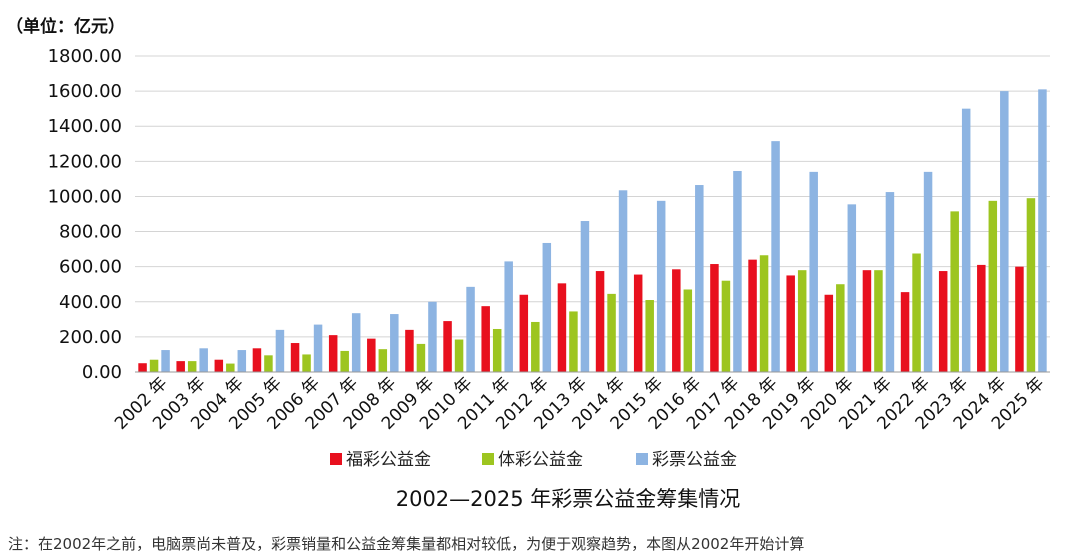 This screenshot has width=1080, height=560. What do you see at coordinates (568, 499) in the screenshot?
I see `chart-title: 2002—2025 年彩票公益金筹集情况` at bounding box center [568, 499].